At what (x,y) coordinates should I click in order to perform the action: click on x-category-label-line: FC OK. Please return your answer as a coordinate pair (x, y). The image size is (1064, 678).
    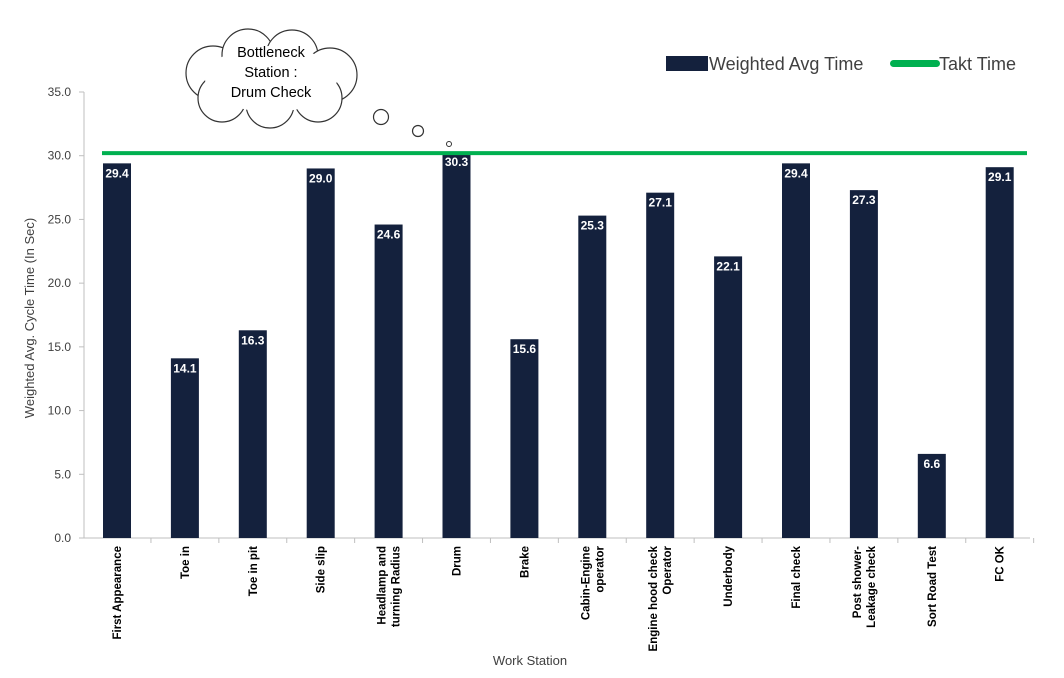
    Looking at the image, I should click on (1001, 563).